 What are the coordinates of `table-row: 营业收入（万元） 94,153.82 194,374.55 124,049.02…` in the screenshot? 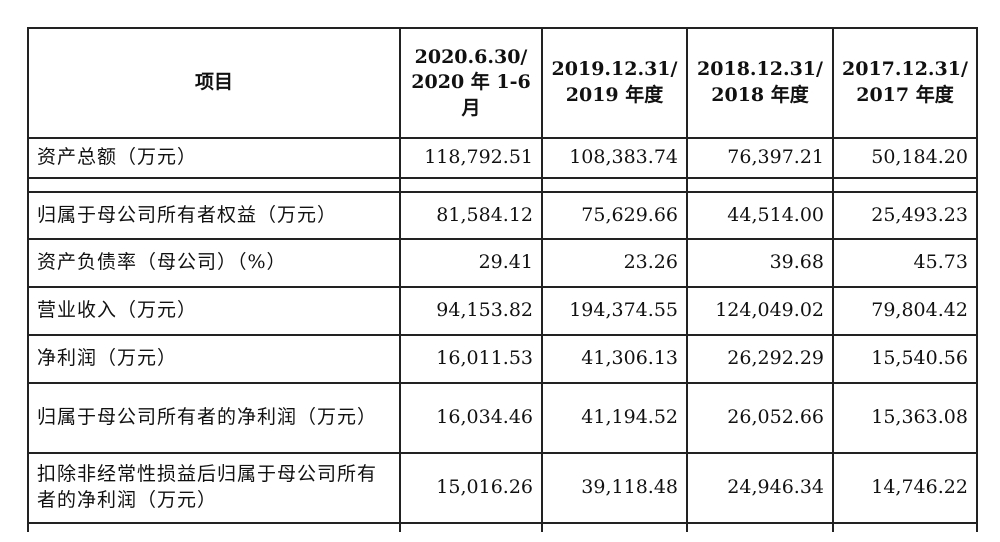 It's located at (502, 311).